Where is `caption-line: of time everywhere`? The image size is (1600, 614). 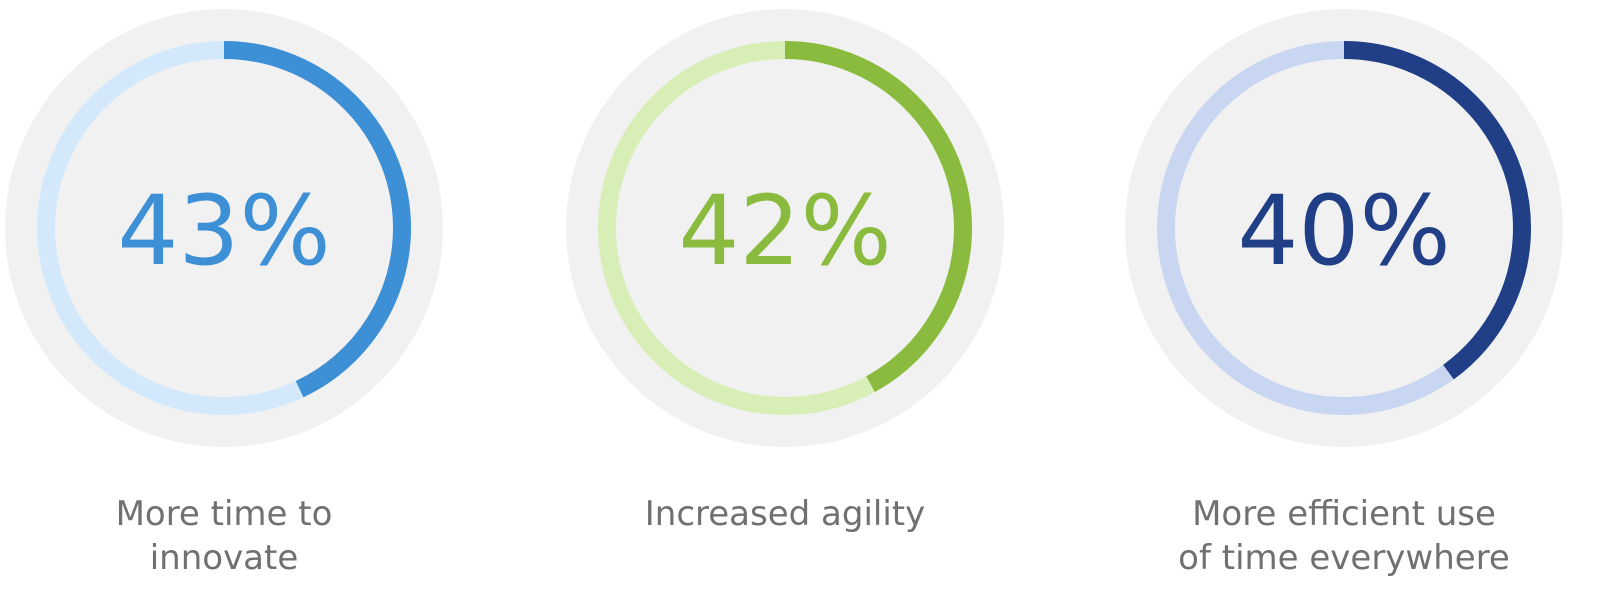 caption-line: of time everywhere is located at coordinates (1344, 558).